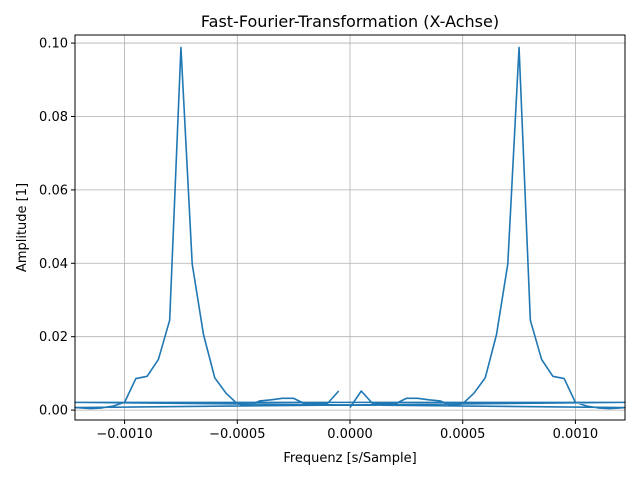 This screenshot has width=640, height=480. I want to click on y-tick-label: 0.00, so click(53, 411).